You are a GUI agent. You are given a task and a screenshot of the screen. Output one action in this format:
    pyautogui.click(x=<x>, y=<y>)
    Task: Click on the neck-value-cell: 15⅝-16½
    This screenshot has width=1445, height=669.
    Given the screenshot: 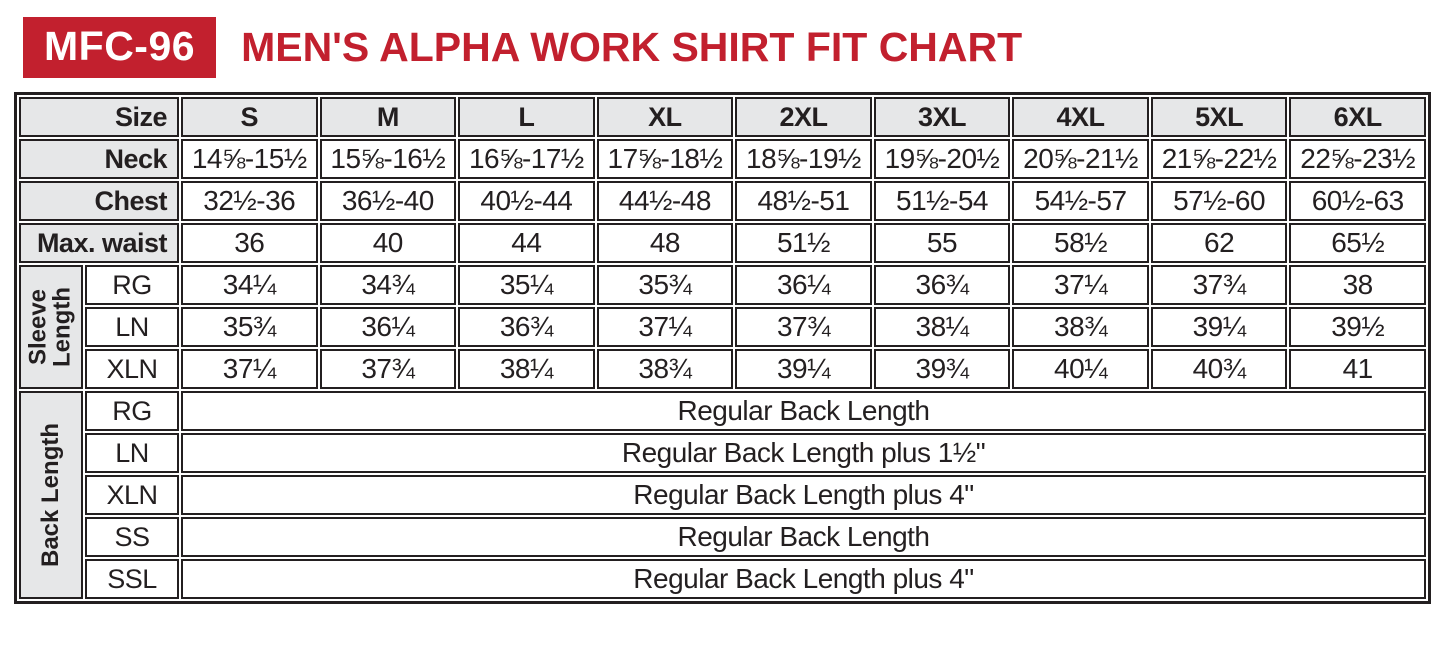 What is the action you would take?
    pyautogui.click(x=388, y=159)
    